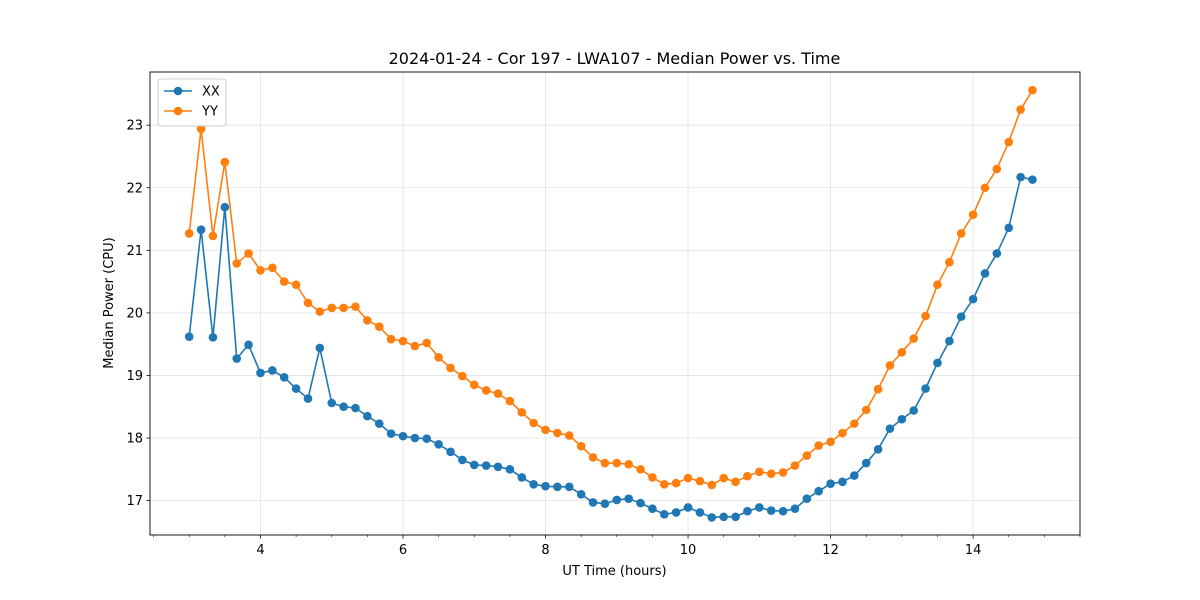 Image resolution: width=1200 pixels, height=600 pixels. I want to click on legend-label-yy: YY, so click(209, 112).